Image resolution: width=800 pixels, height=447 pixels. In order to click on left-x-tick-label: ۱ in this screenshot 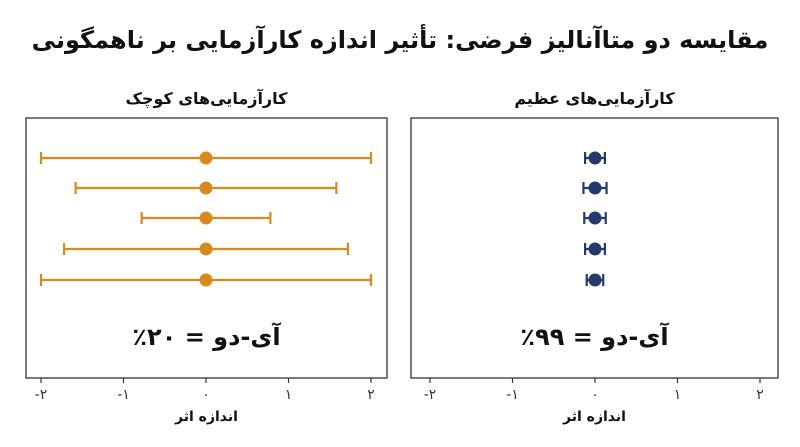, I will do `click(289, 395)`.